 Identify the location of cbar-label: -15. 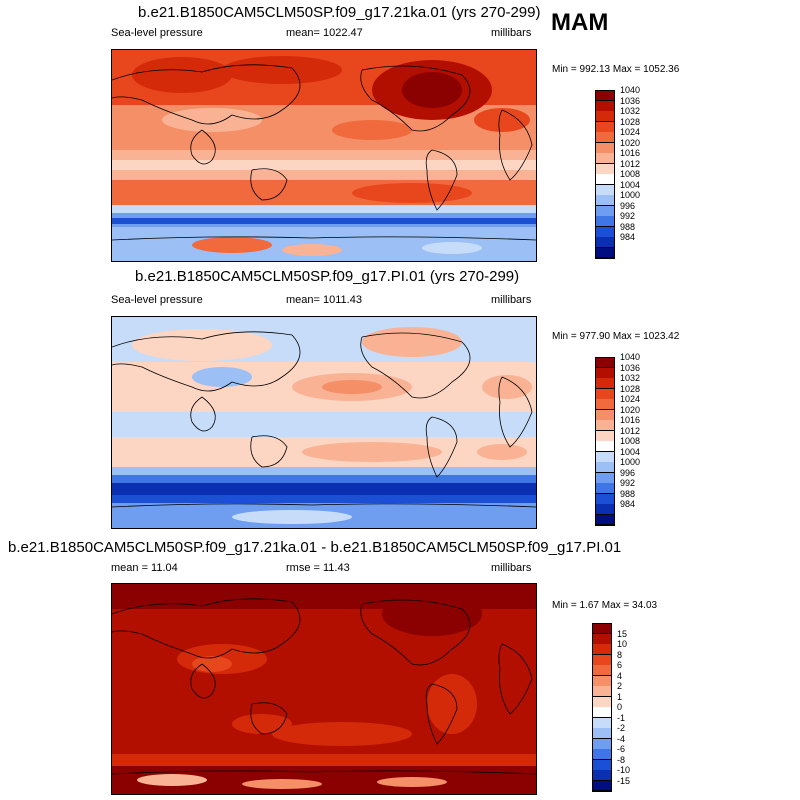
(624, 780).